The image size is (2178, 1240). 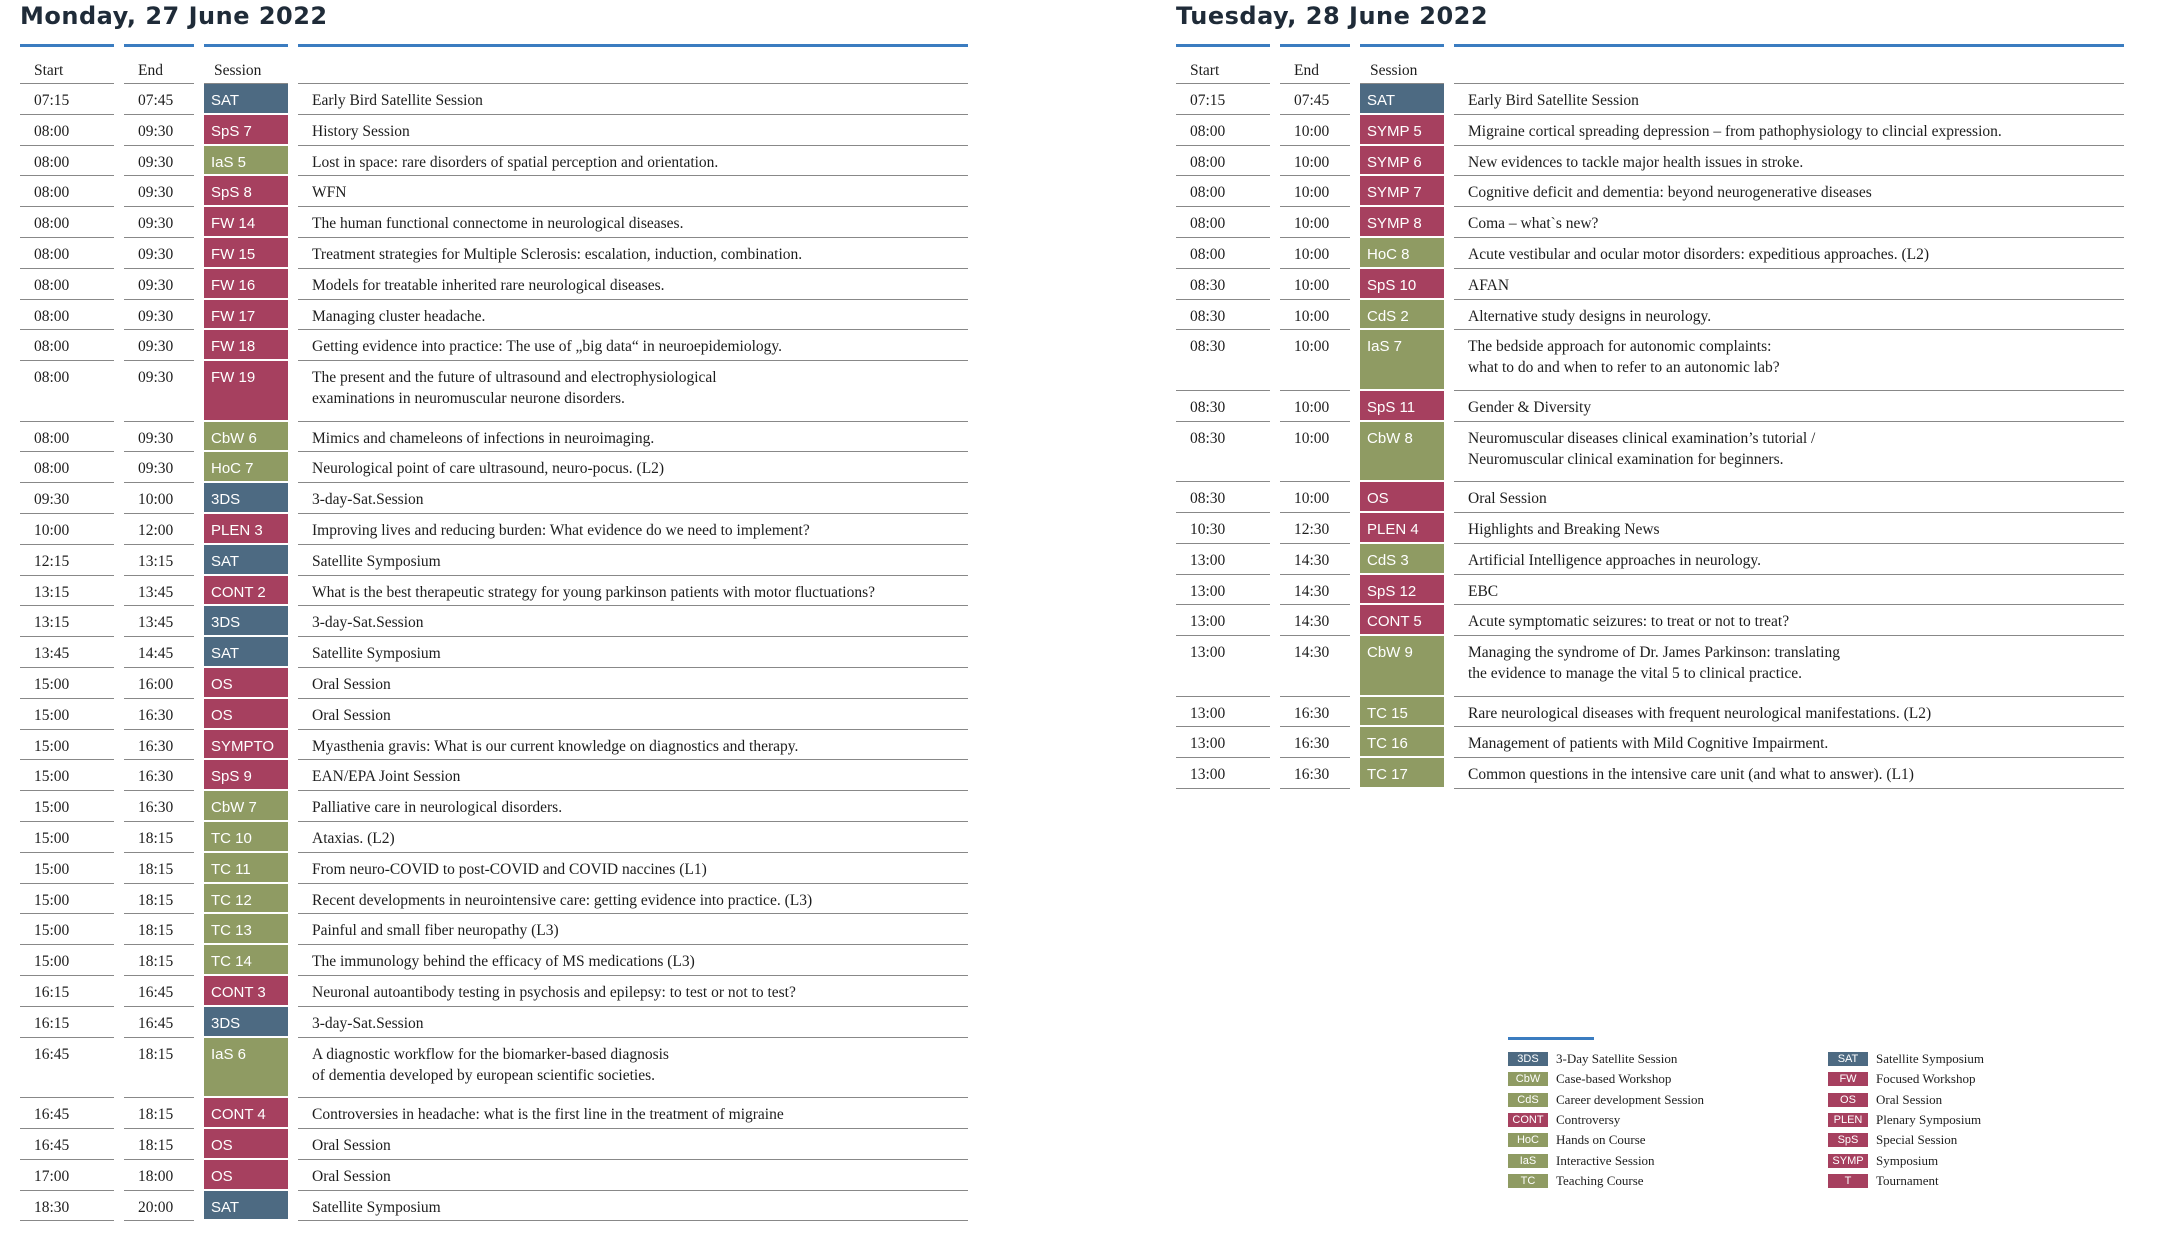 What do you see at coordinates (246, 192) in the screenshot?
I see `session-code: SpS 8` at bounding box center [246, 192].